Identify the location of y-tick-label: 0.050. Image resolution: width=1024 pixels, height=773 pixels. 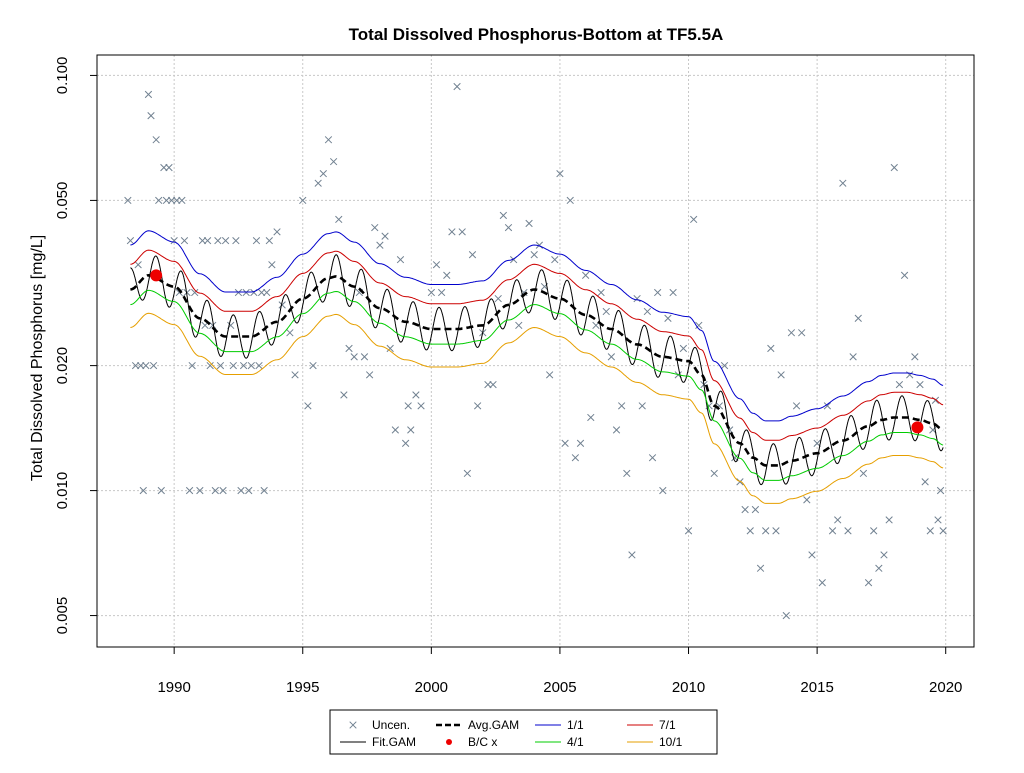
(62, 201).